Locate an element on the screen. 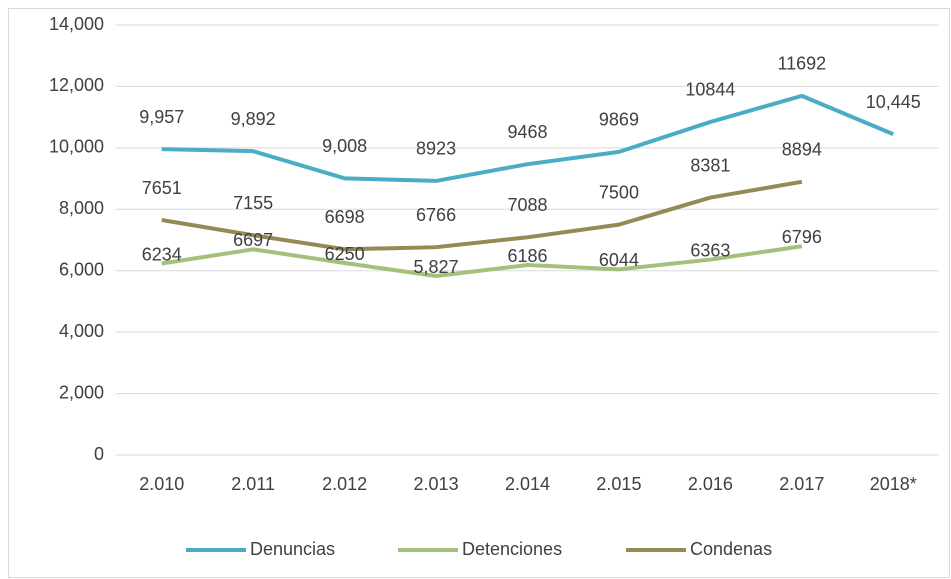 The height and width of the screenshot is (579, 951). y-tick-label: 10,000 is located at coordinates (76, 147).